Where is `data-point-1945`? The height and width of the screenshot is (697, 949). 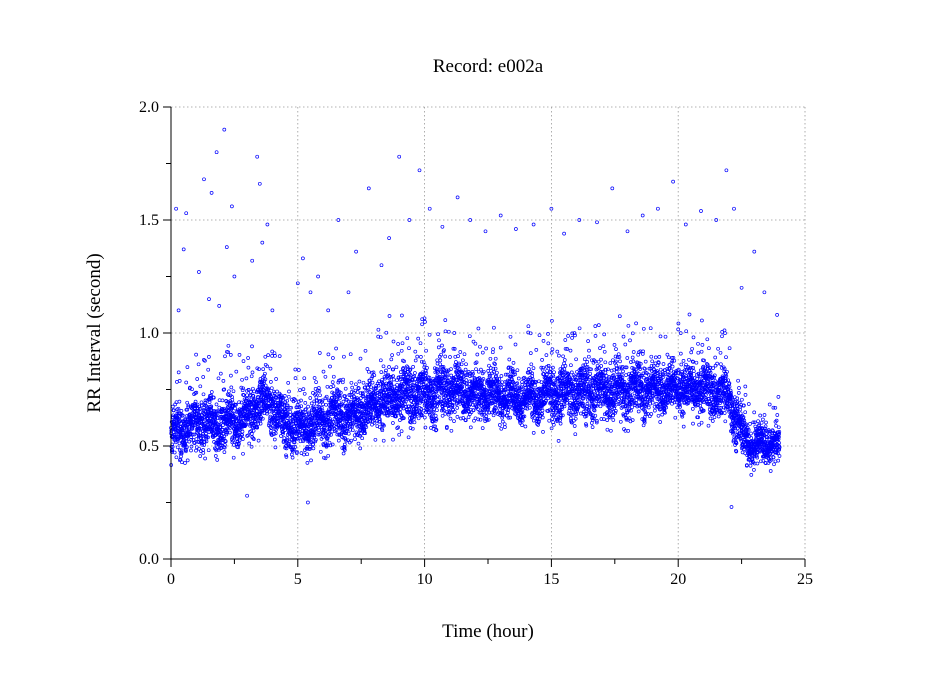 data-point-1945 is located at coordinates (340, 398).